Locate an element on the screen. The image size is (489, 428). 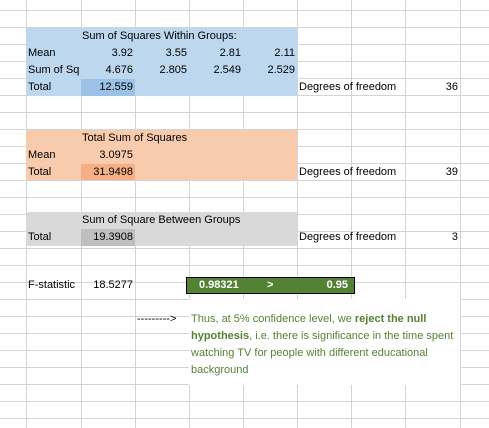
within-sumsq-2: 2.805 is located at coordinates (173, 70).